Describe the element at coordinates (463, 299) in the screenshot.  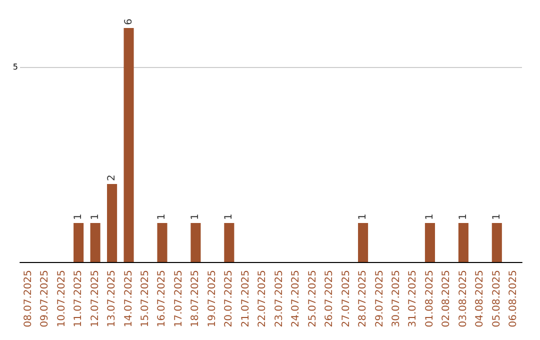
I see `x-tick-label: 03.08.2025` at that location.